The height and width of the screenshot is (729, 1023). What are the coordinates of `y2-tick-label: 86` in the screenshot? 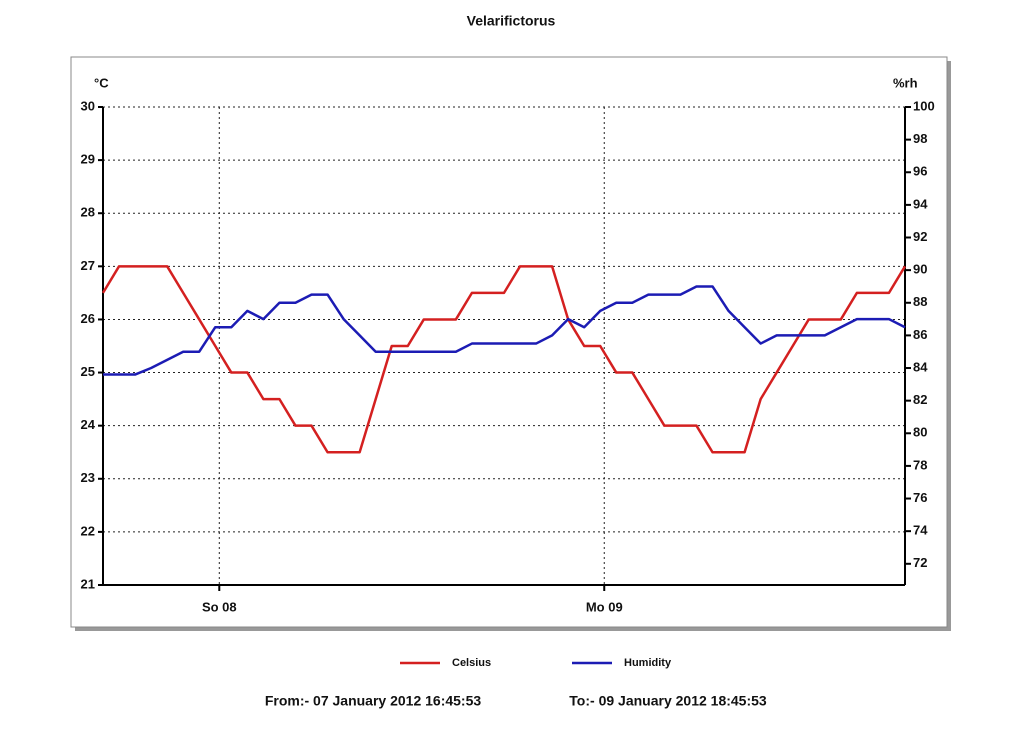 It's located at (920, 334).